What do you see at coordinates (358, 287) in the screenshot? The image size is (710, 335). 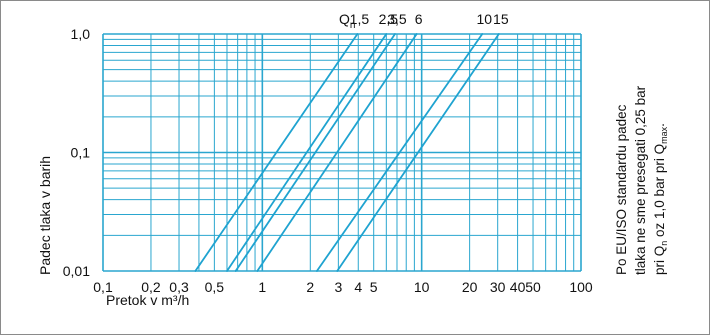 I see `x-tick-label: 4` at bounding box center [358, 287].